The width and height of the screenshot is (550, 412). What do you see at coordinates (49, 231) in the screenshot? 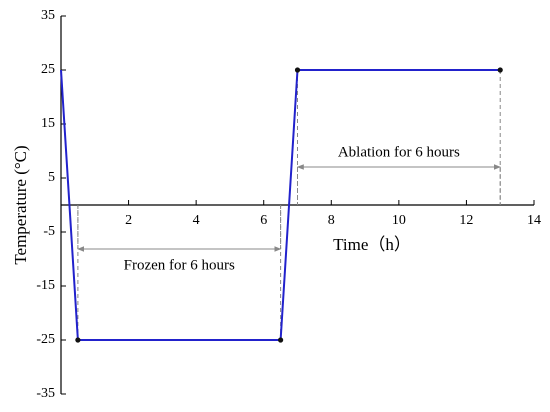
I see `y-tick-label: -5` at bounding box center [49, 231].